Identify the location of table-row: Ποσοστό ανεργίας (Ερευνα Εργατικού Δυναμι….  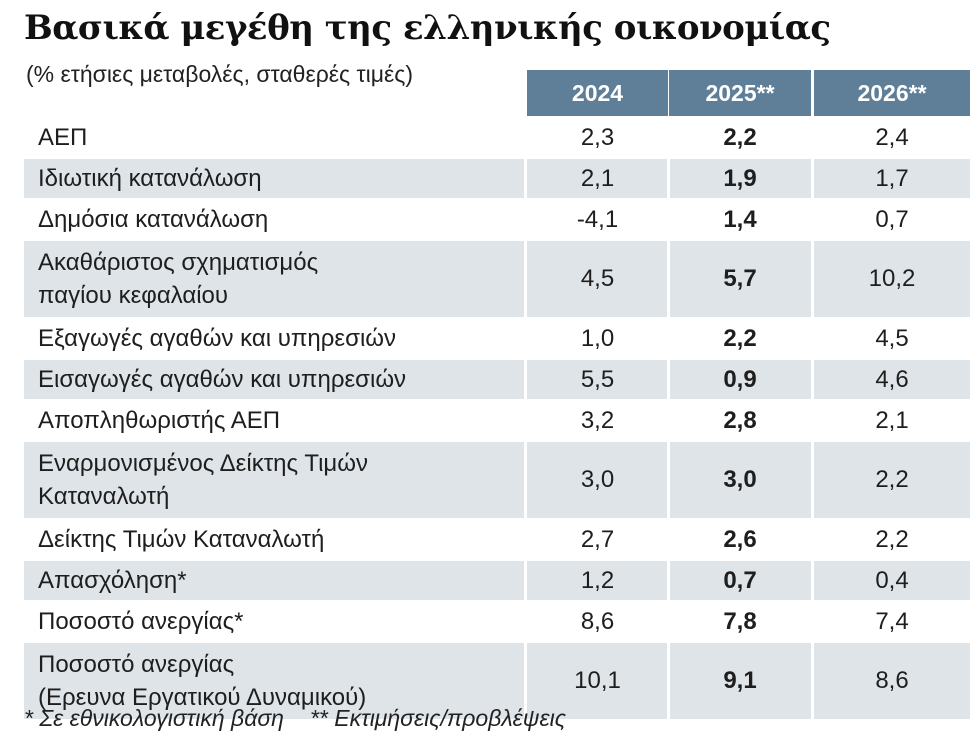
(497, 681).